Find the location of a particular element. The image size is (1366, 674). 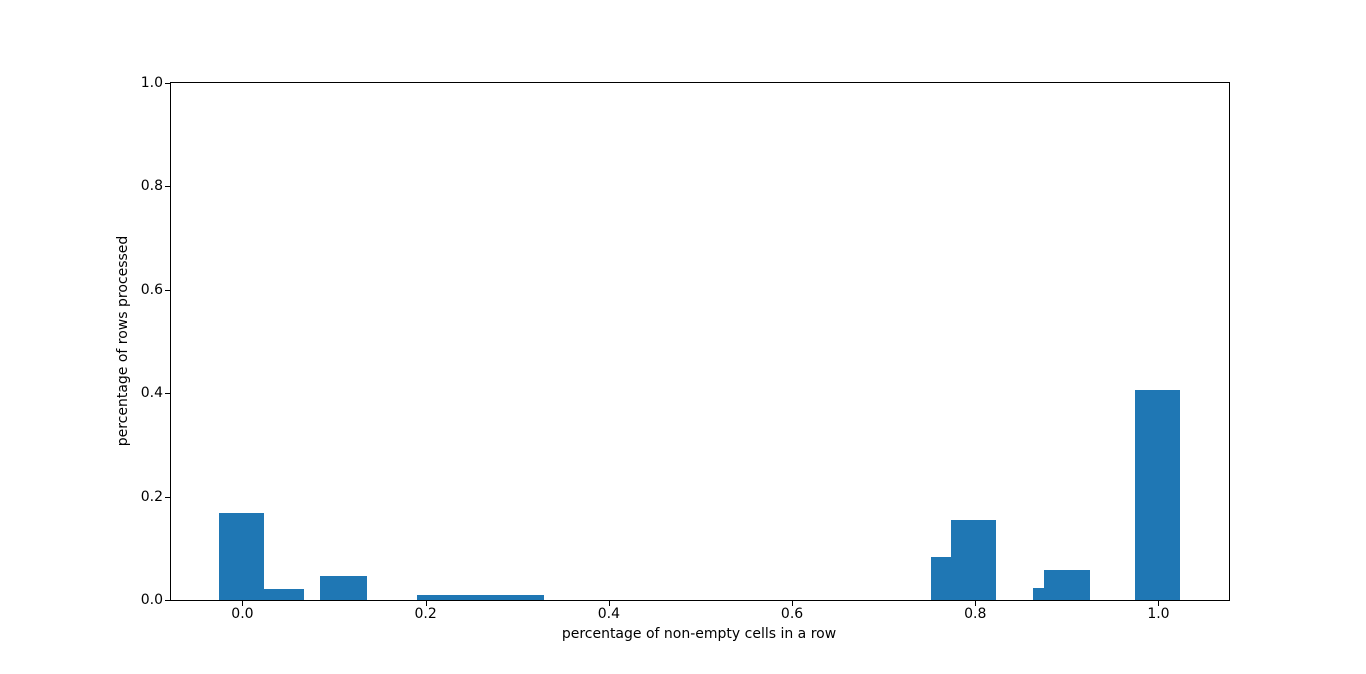

y-tick-label: 1.0 is located at coordinates (151, 83).